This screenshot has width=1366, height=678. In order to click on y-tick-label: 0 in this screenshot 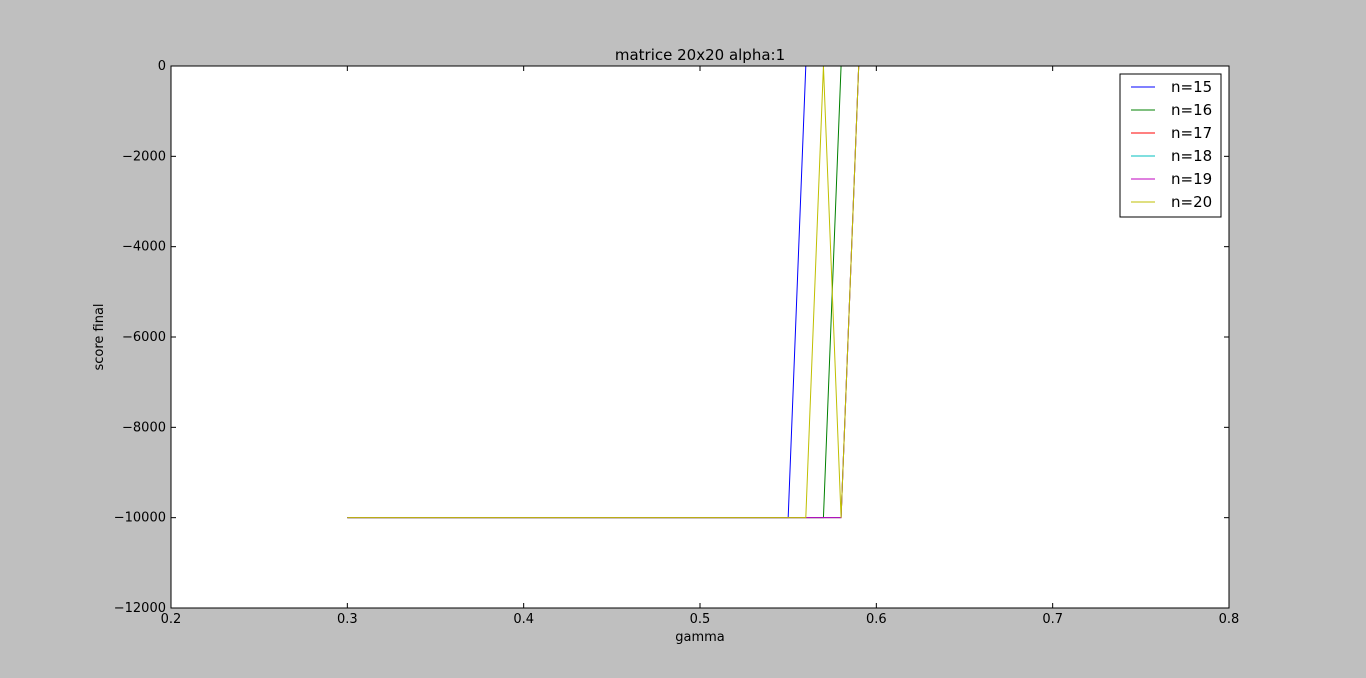, I will do `click(162, 66)`.